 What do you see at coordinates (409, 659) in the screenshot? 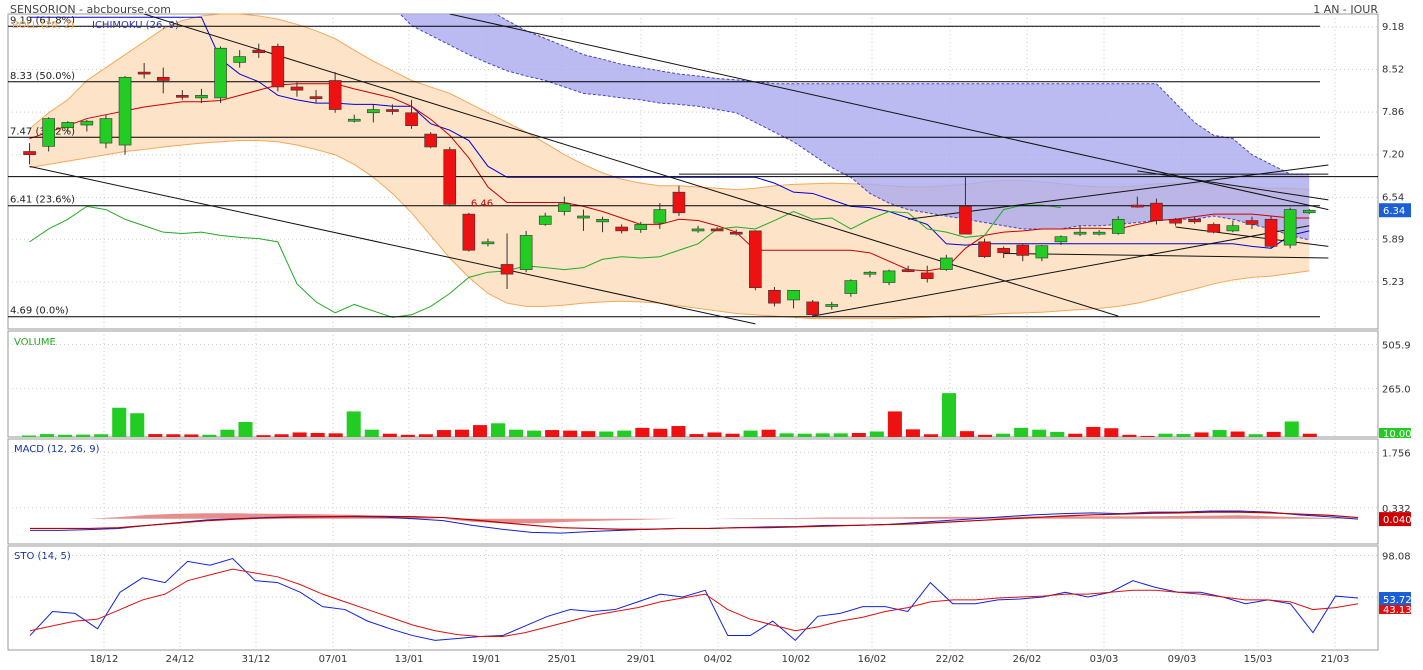
I see `date-tick-label: 13/01` at bounding box center [409, 659].